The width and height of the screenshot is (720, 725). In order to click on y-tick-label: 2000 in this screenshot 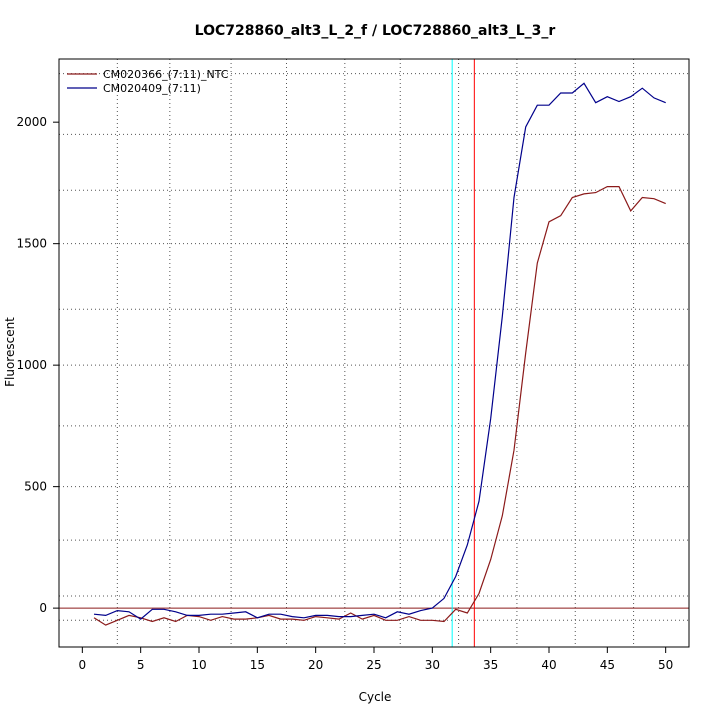, I will do `click(31, 122)`.